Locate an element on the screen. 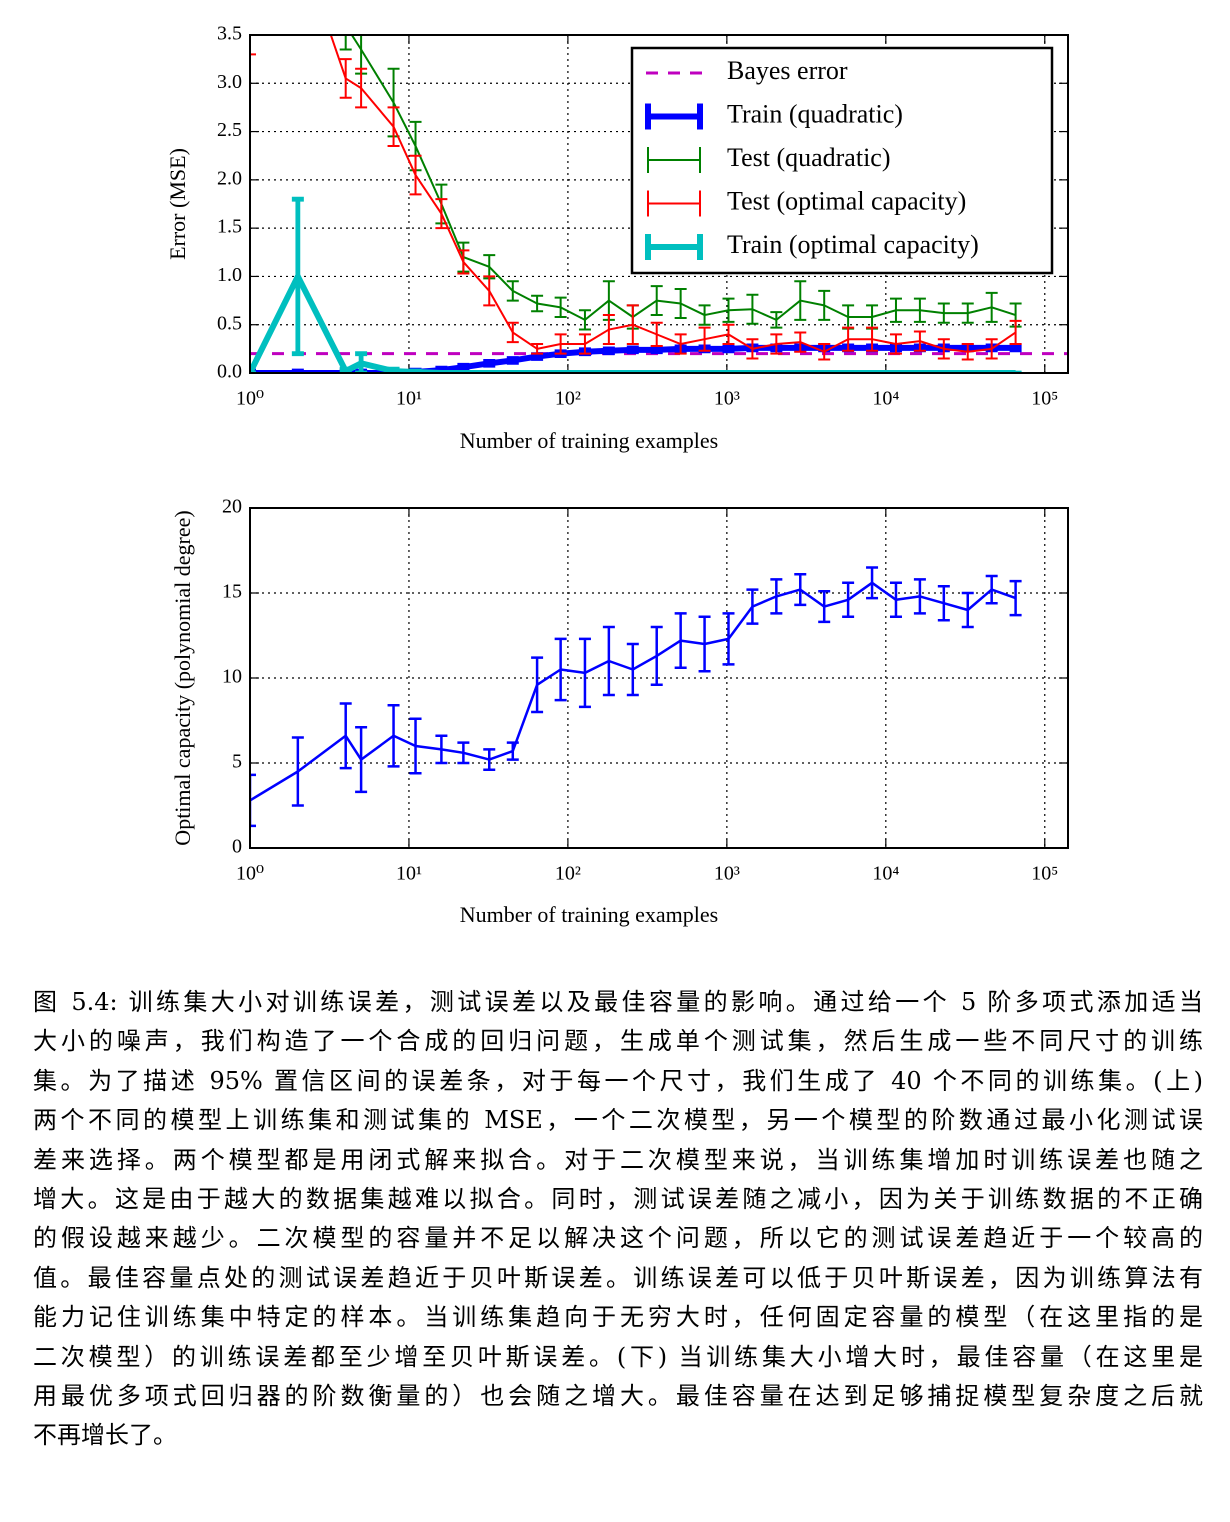  y-tick-label: 0.0 is located at coordinates (229, 372).